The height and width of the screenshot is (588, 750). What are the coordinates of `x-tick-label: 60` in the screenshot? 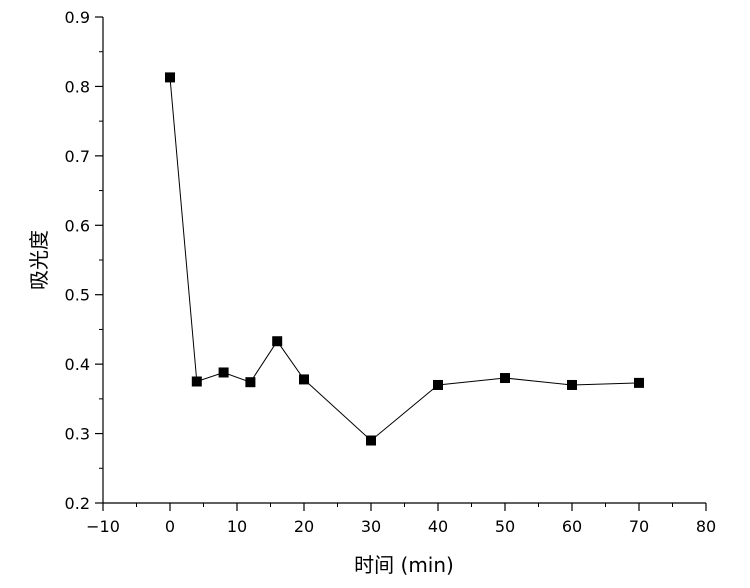 It's located at (572, 526).